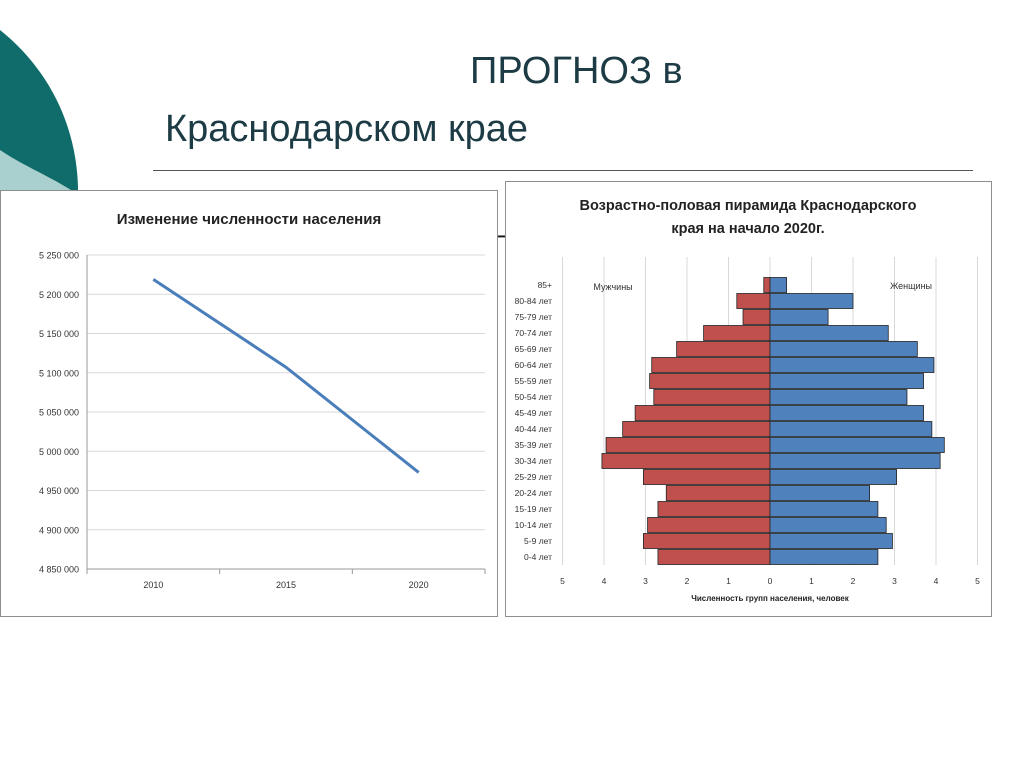 The height and width of the screenshot is (768, 1024). I want to click on pyramid-category-label: 5-9 лет, so click(538, 541).